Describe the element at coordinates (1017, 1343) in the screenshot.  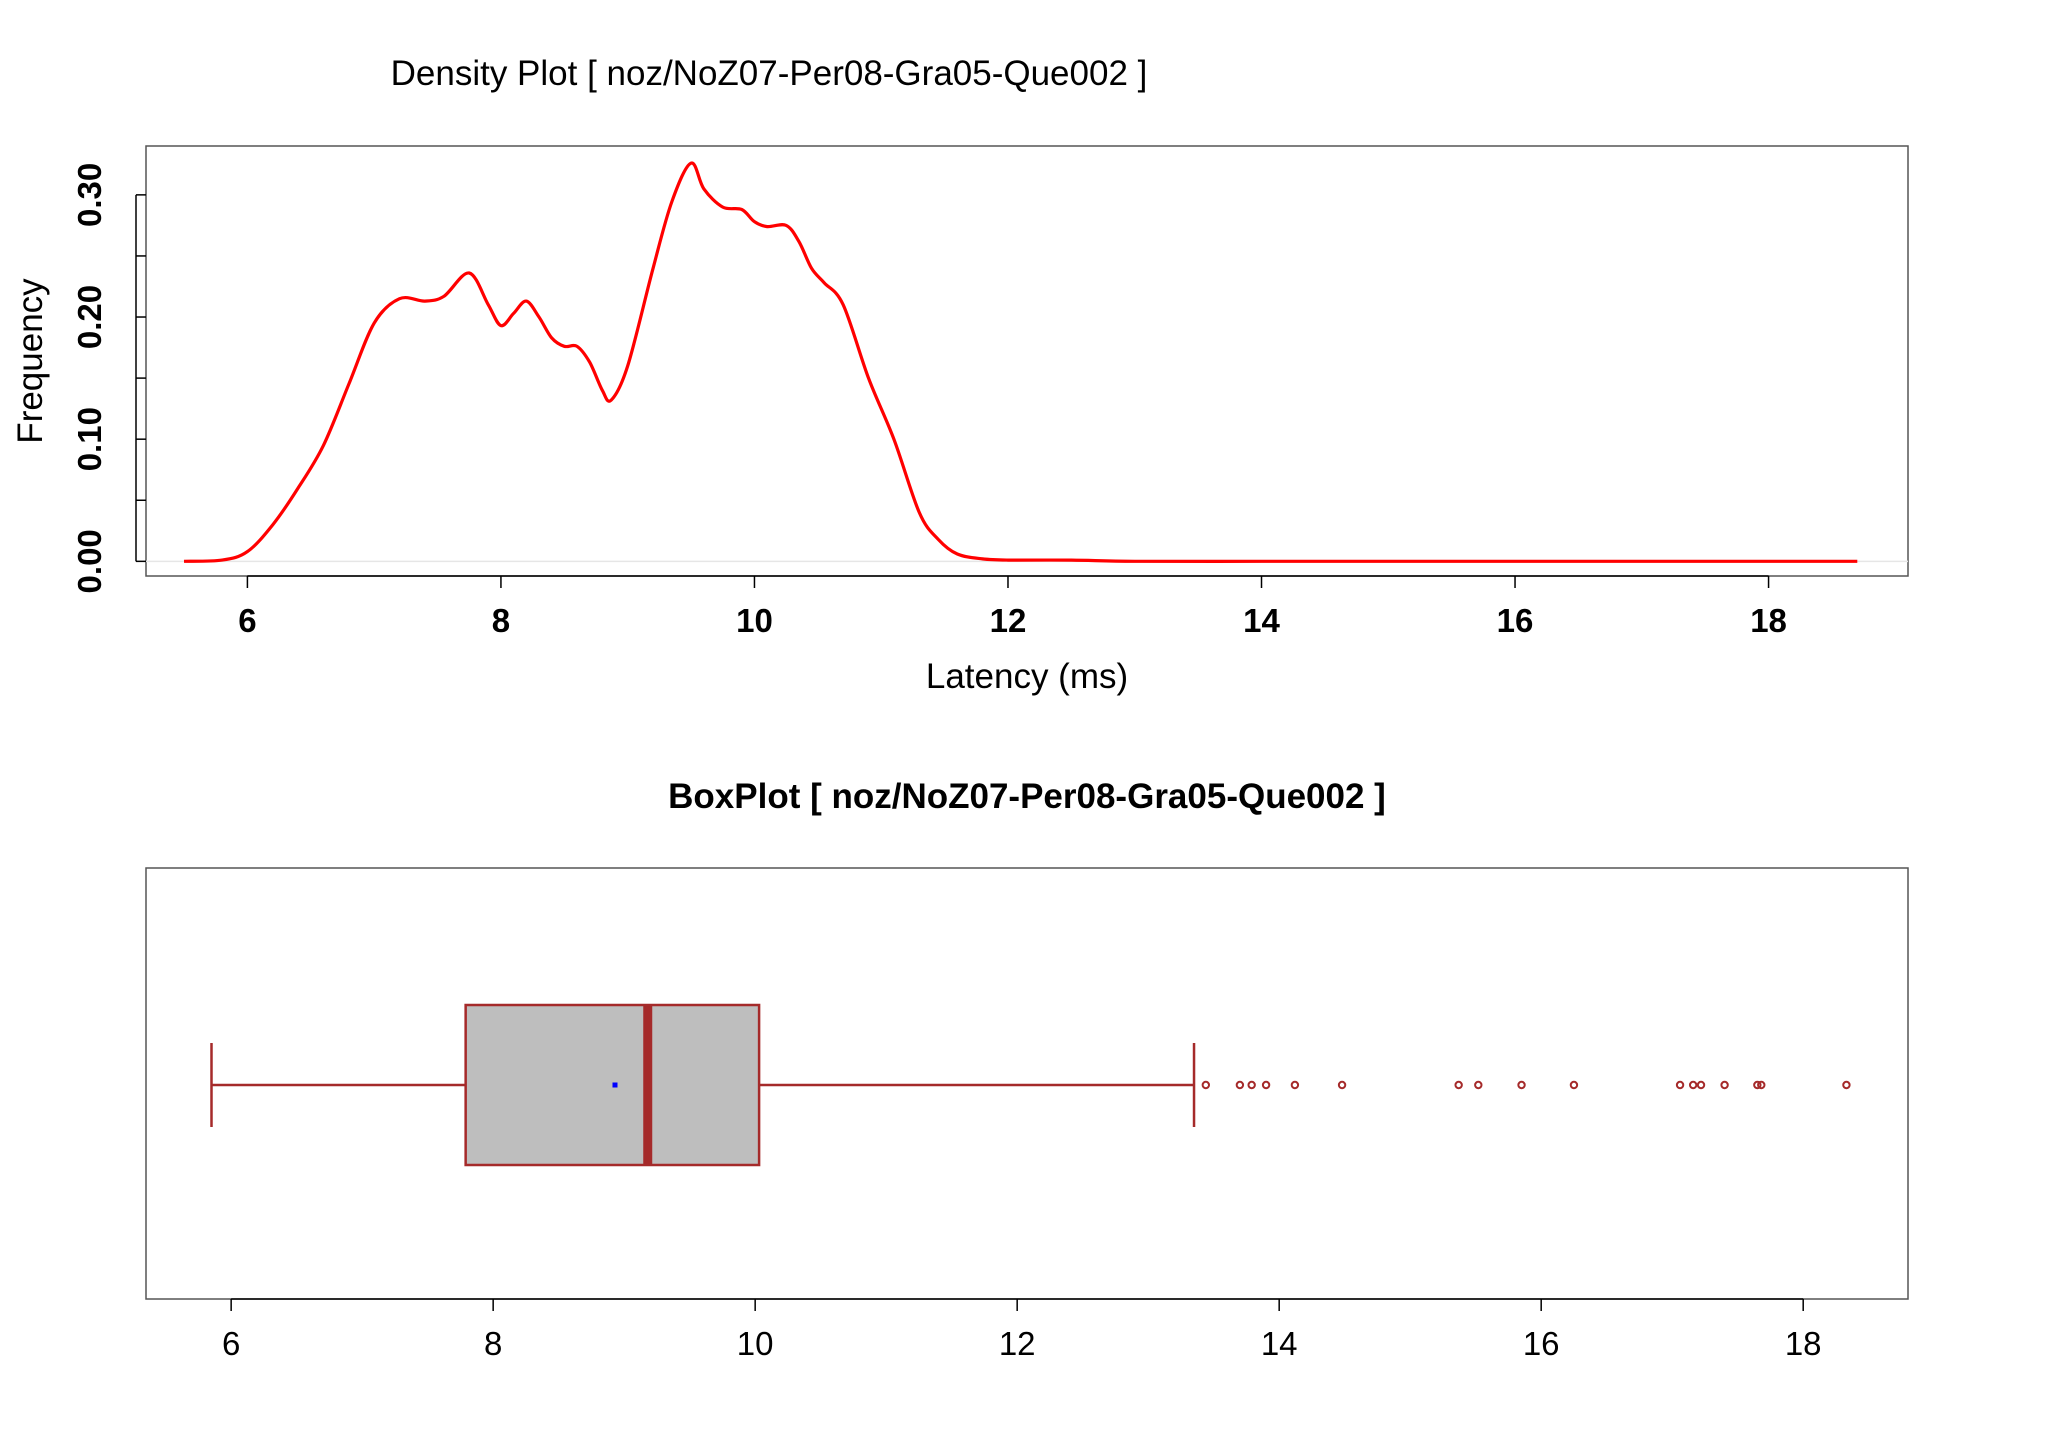
I see `boxplot-x-tick-label: 12` at that location.